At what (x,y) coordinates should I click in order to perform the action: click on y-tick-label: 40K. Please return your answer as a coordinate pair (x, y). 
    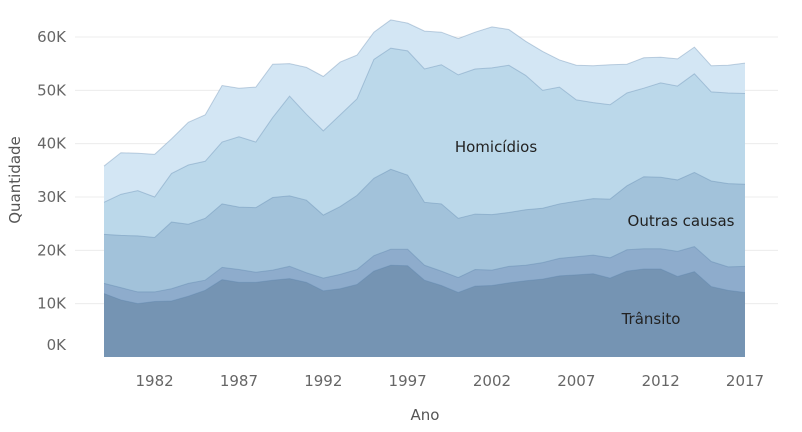
    Looking at the image, I should click on (52, 144).